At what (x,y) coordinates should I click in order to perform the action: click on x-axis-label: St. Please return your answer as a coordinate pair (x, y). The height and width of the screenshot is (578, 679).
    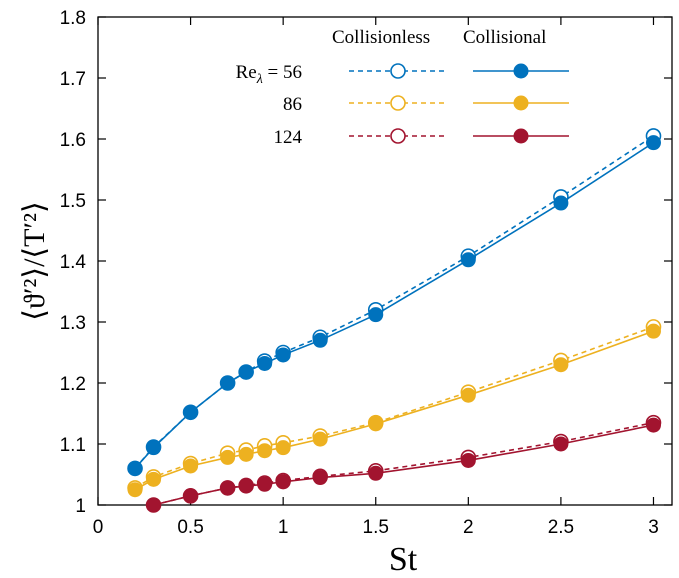
    Looking at the image, I should click on (403, 559).